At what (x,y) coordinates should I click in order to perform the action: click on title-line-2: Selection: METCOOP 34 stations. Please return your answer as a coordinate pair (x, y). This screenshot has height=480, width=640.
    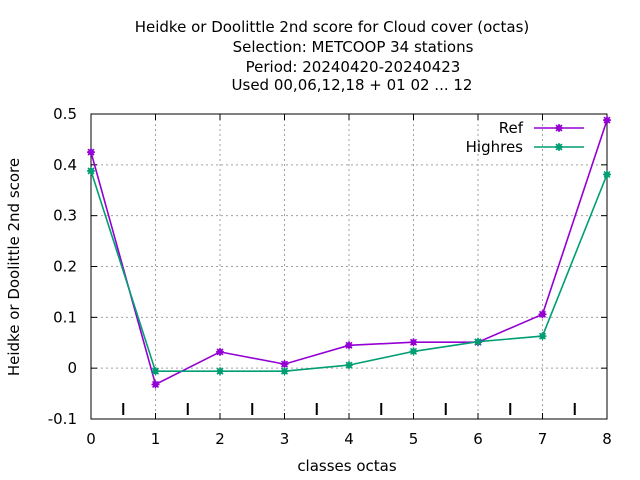
    Looking at the image, I should click on (353, 47).